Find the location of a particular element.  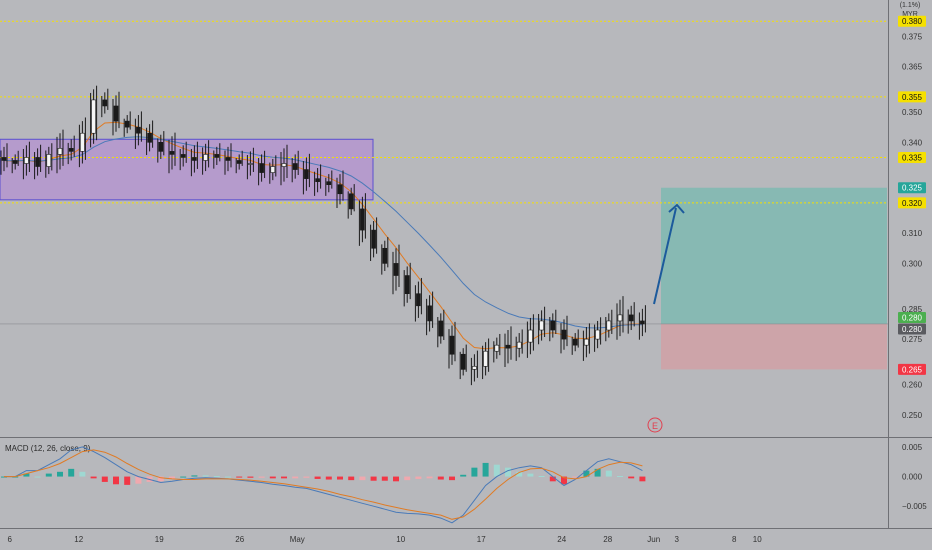

level-badge-0-320-bg is located at coordinates (912, 203).